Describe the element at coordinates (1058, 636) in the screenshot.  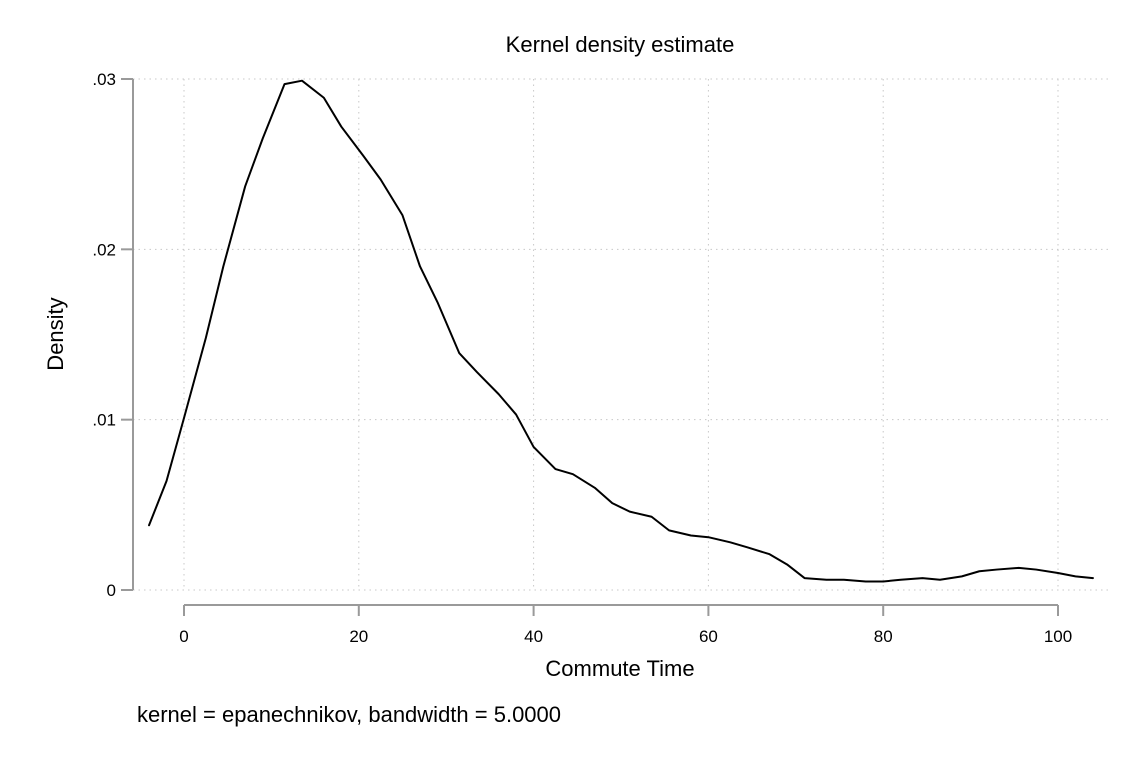
I see `x-tick-label-5: 100` at that location.